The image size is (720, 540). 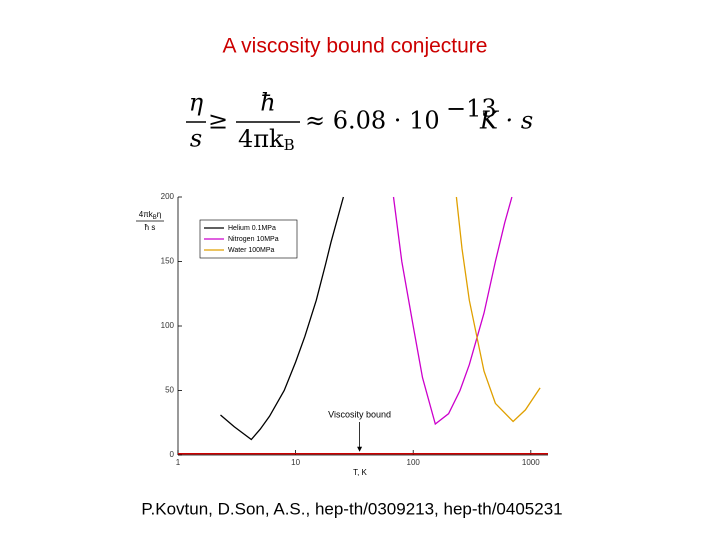 I want to click on annotation: Viscosity bound, so click(x=359, y=414).